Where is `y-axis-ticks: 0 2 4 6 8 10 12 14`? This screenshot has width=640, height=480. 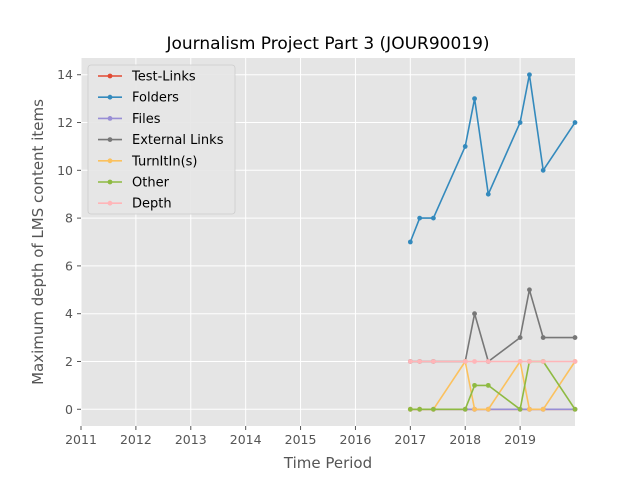
y-axis-ticks: 0 2 4 6 8 10 12 14 is located at coordinates (69, 242).